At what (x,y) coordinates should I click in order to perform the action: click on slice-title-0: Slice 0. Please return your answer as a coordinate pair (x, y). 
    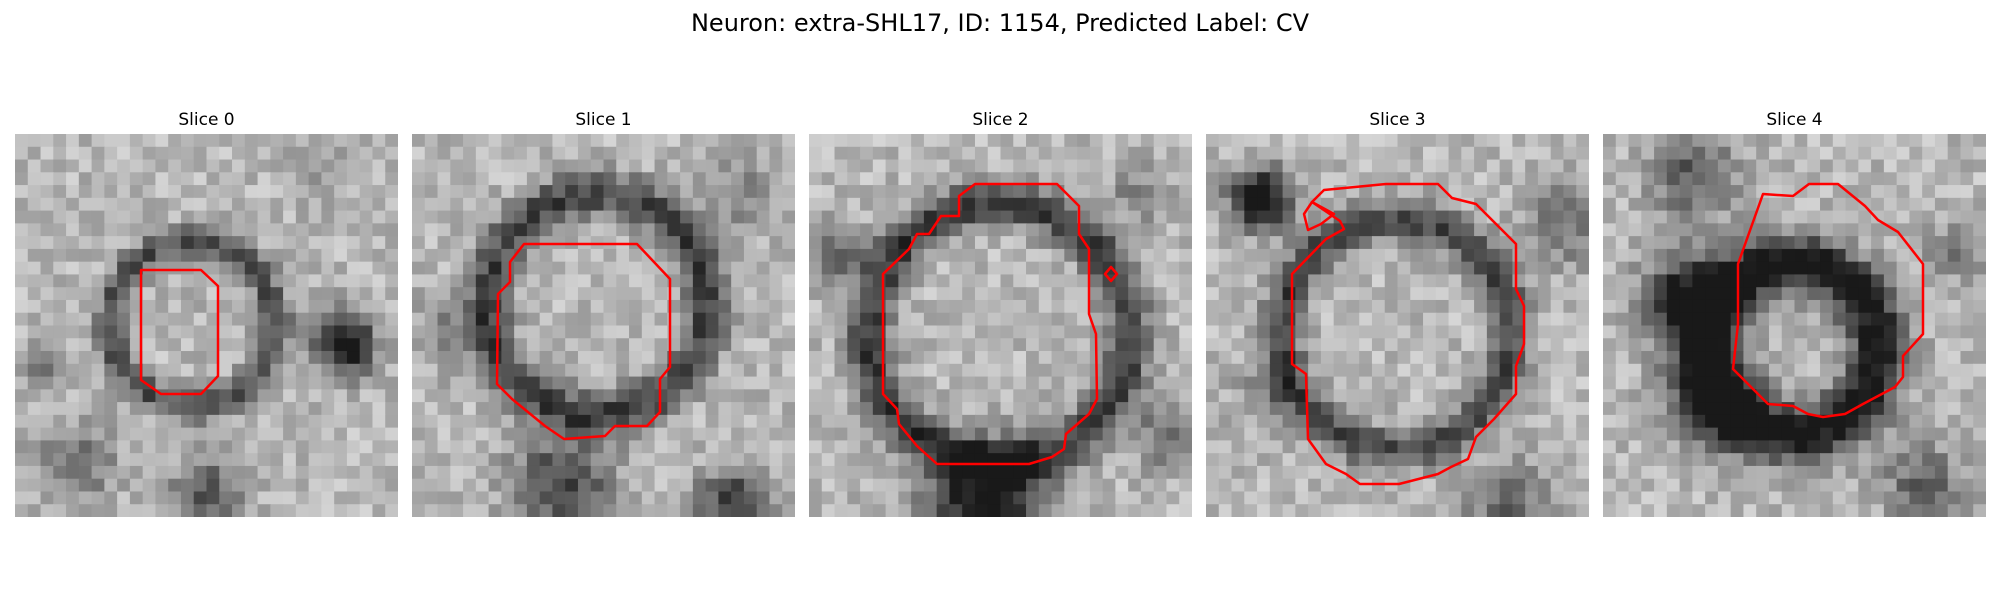
    Looking at the image, I should click on (206, 120).